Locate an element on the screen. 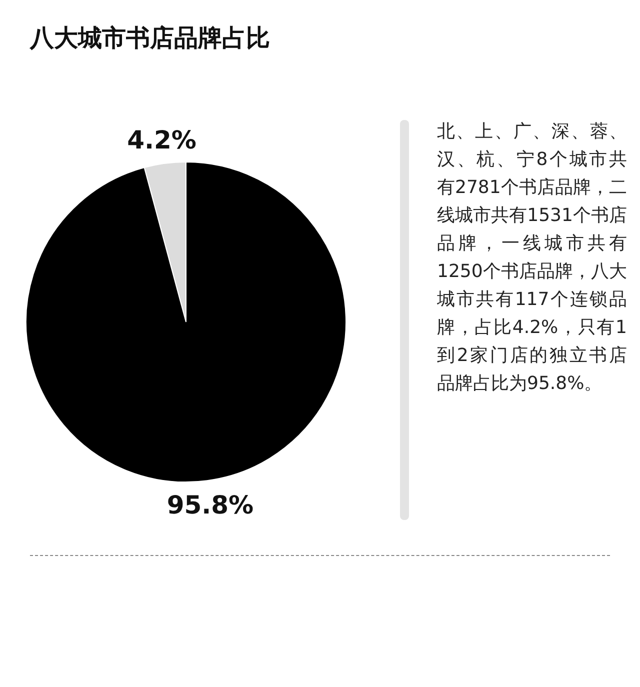 This screenshot has width=640, height=687. data-label: 95.8% is located at coordinates (210, 505).